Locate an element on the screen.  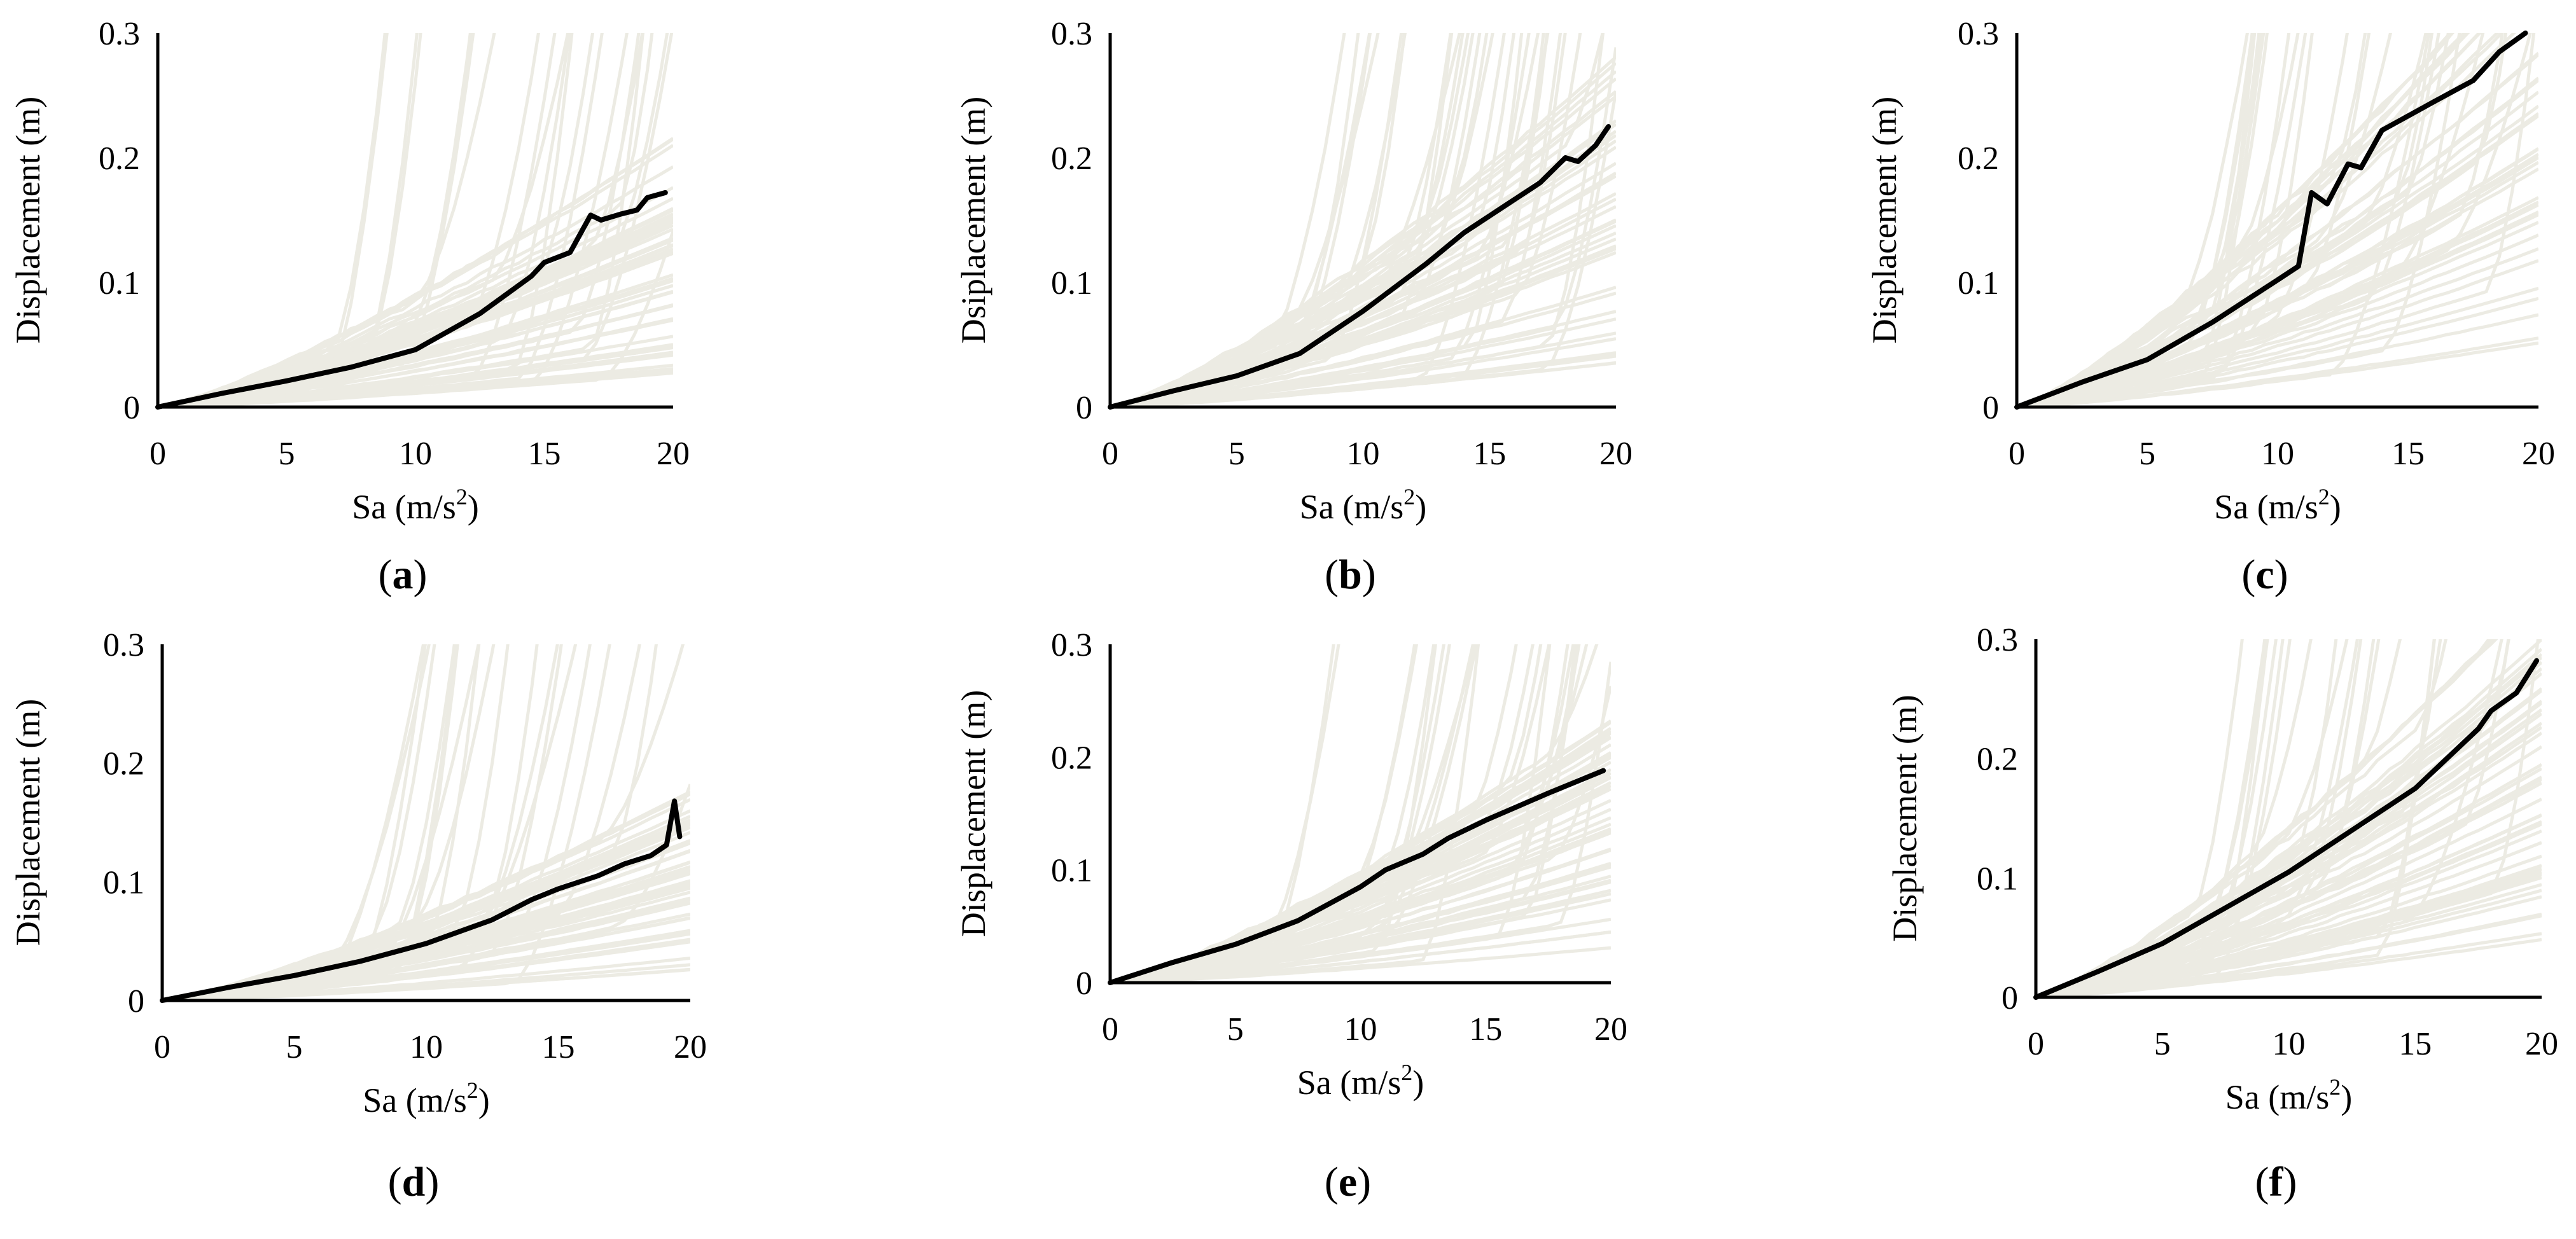
panel-label: (c) is located at coordinates (2264, 574).